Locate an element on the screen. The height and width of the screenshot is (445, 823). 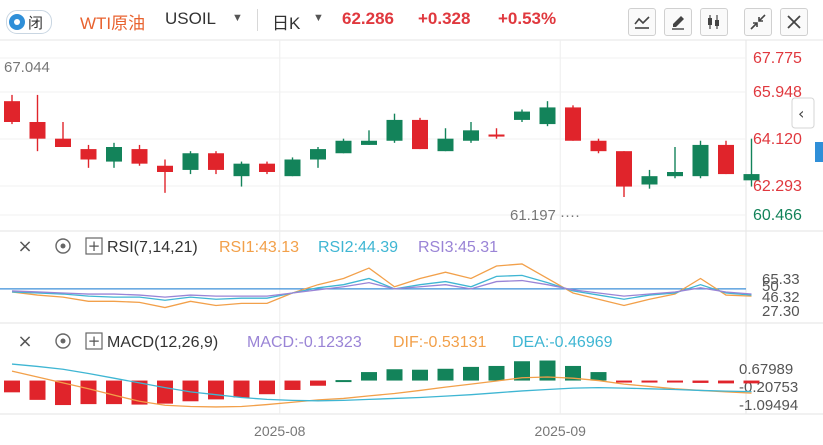
collapse-icon is located at coordinates (758, 22).